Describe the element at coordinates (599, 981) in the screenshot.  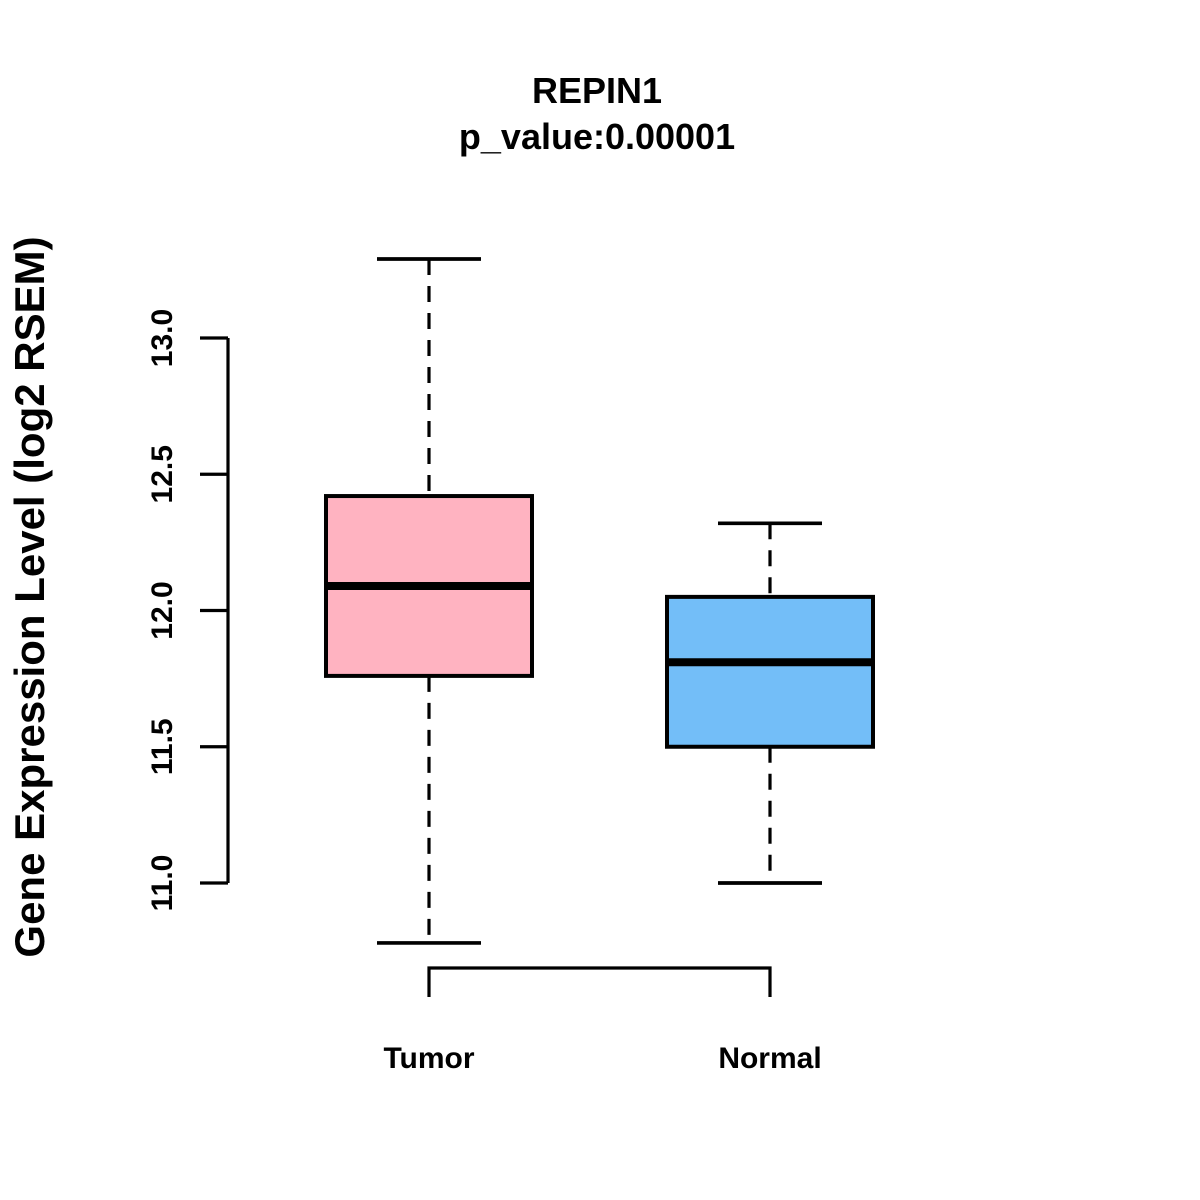
I see `x-axis-bracket` at that location.